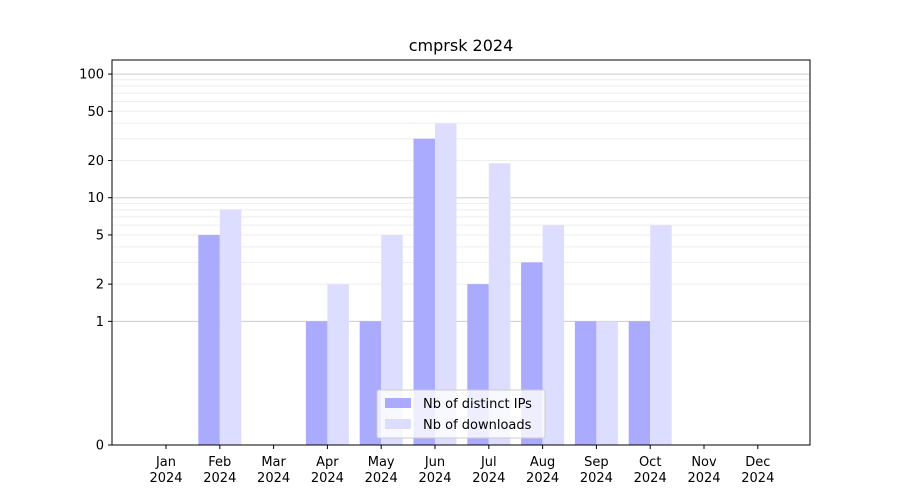  What do you see at coordinates (477, 404) in the screenshot?
I see `legend-label-ips: Nb of distinct IPs` at bounding box center [477, 404].